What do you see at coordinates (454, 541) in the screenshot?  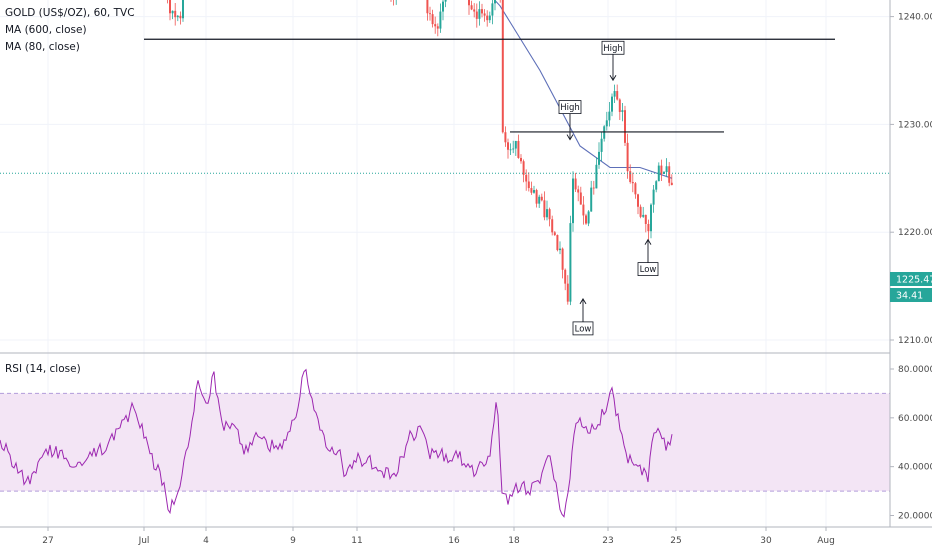 I see `time-tick-label: 16` at bounding box center [454, 541].